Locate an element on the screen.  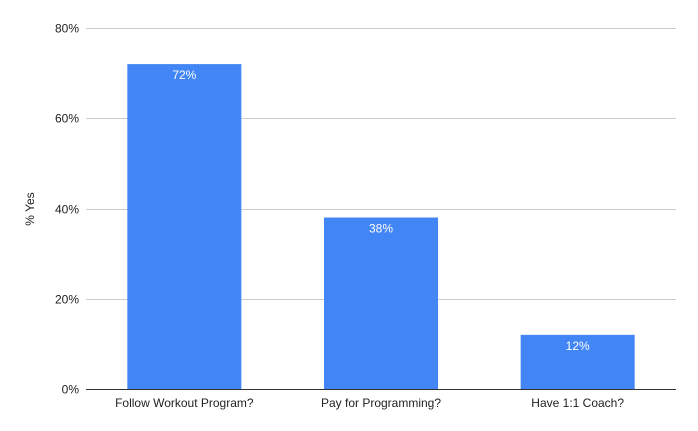
x-tick-label: Follow Workout Program? is located at coordinates (184, 403).